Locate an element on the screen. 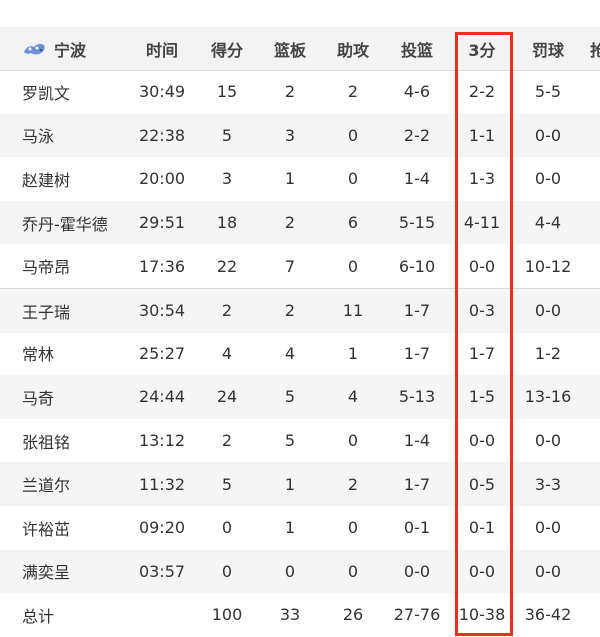 The image size is (600, 637). header-row: 宁波 时间 得分 篮板 助攻 投篮 3分 罚球 抢 is located at coordinates (300, 49).